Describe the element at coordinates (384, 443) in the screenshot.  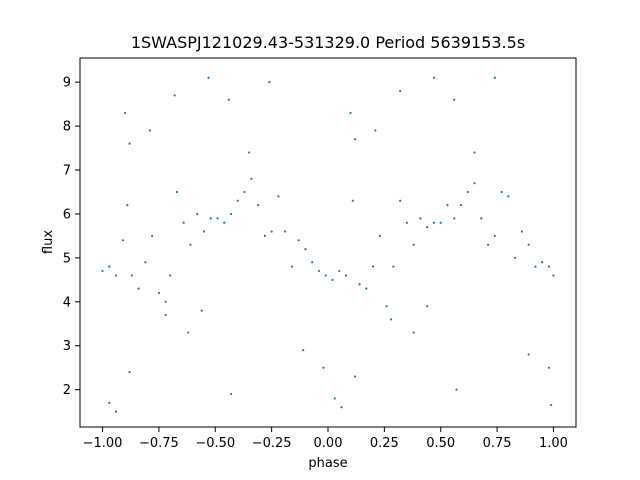
I see `x-tick-label: 0.25` at that location.